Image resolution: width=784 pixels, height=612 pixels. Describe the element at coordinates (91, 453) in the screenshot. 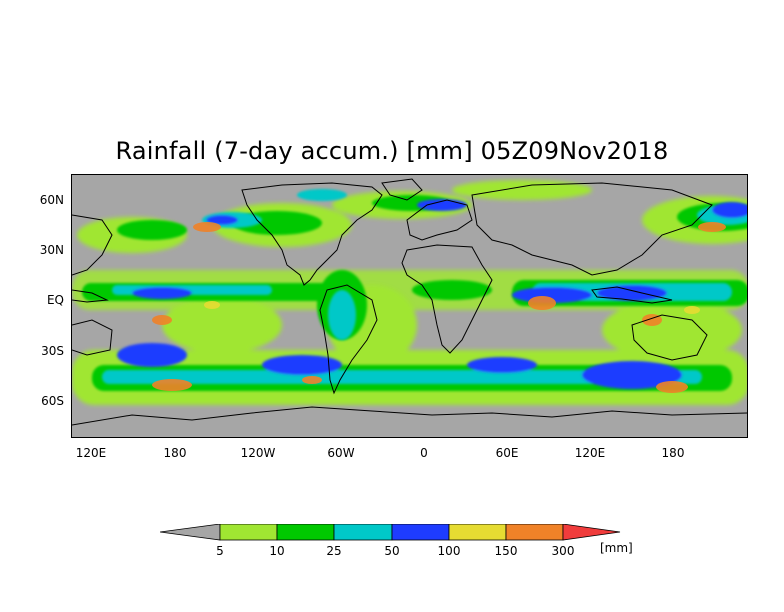

I see `lon-label-120e: 120E` at that location.